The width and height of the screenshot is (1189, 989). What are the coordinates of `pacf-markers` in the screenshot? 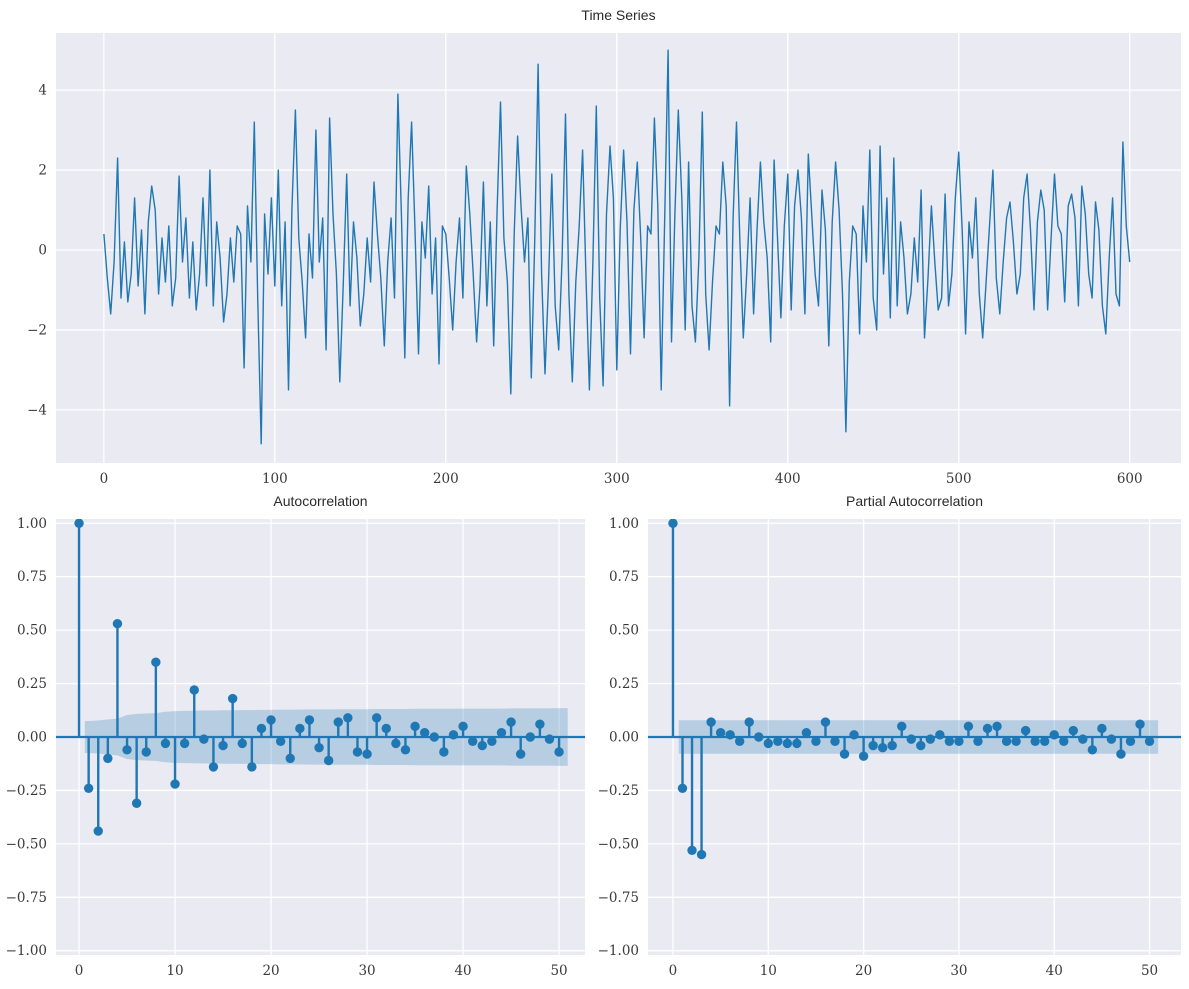 It's located at (911, 689).